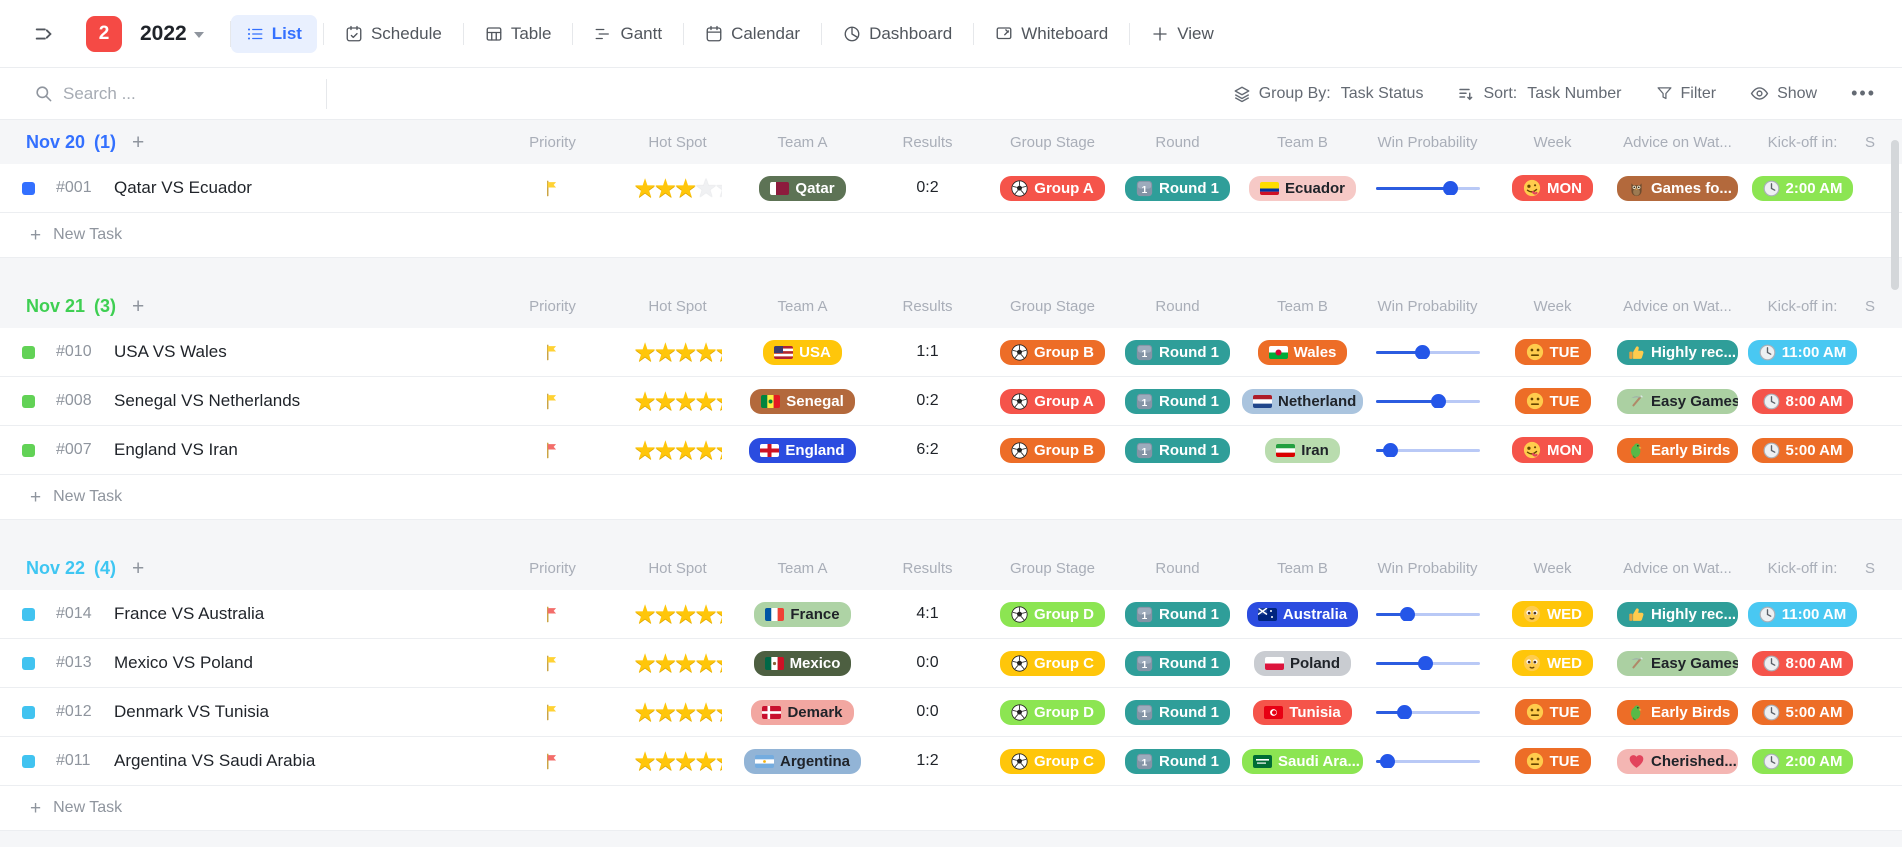 This screenshot has height=847, width=1902. What do you see at coordinates (752, 34) in the screenshot?
I see `tab-calendar: Calendar` at bounding box center [752, 34].